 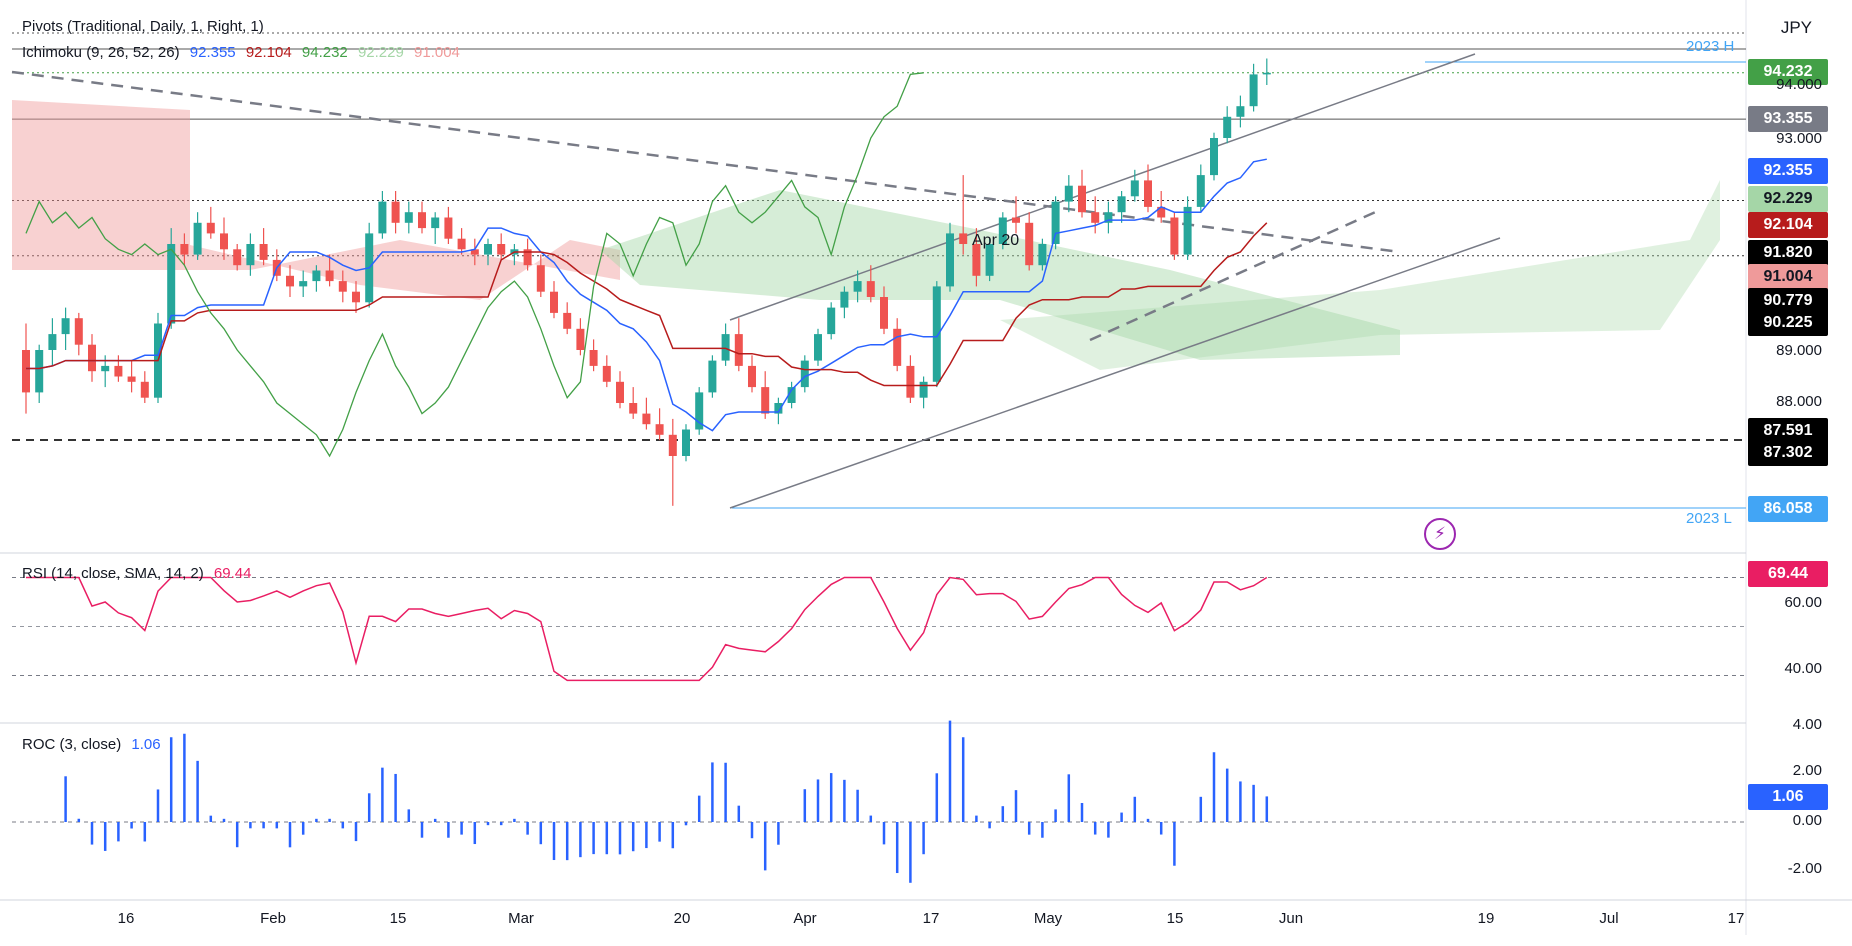 I want to click on roc-tag: 1.06, so click(x=1788, y=797).